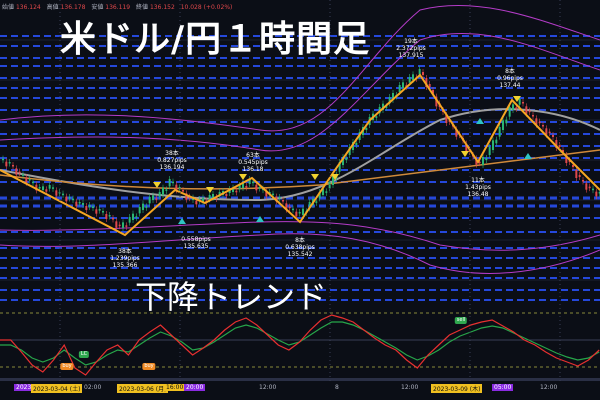 This screenshot has height=400, width=600. I want to click on swing-price: 137.44, so click(510, 85).